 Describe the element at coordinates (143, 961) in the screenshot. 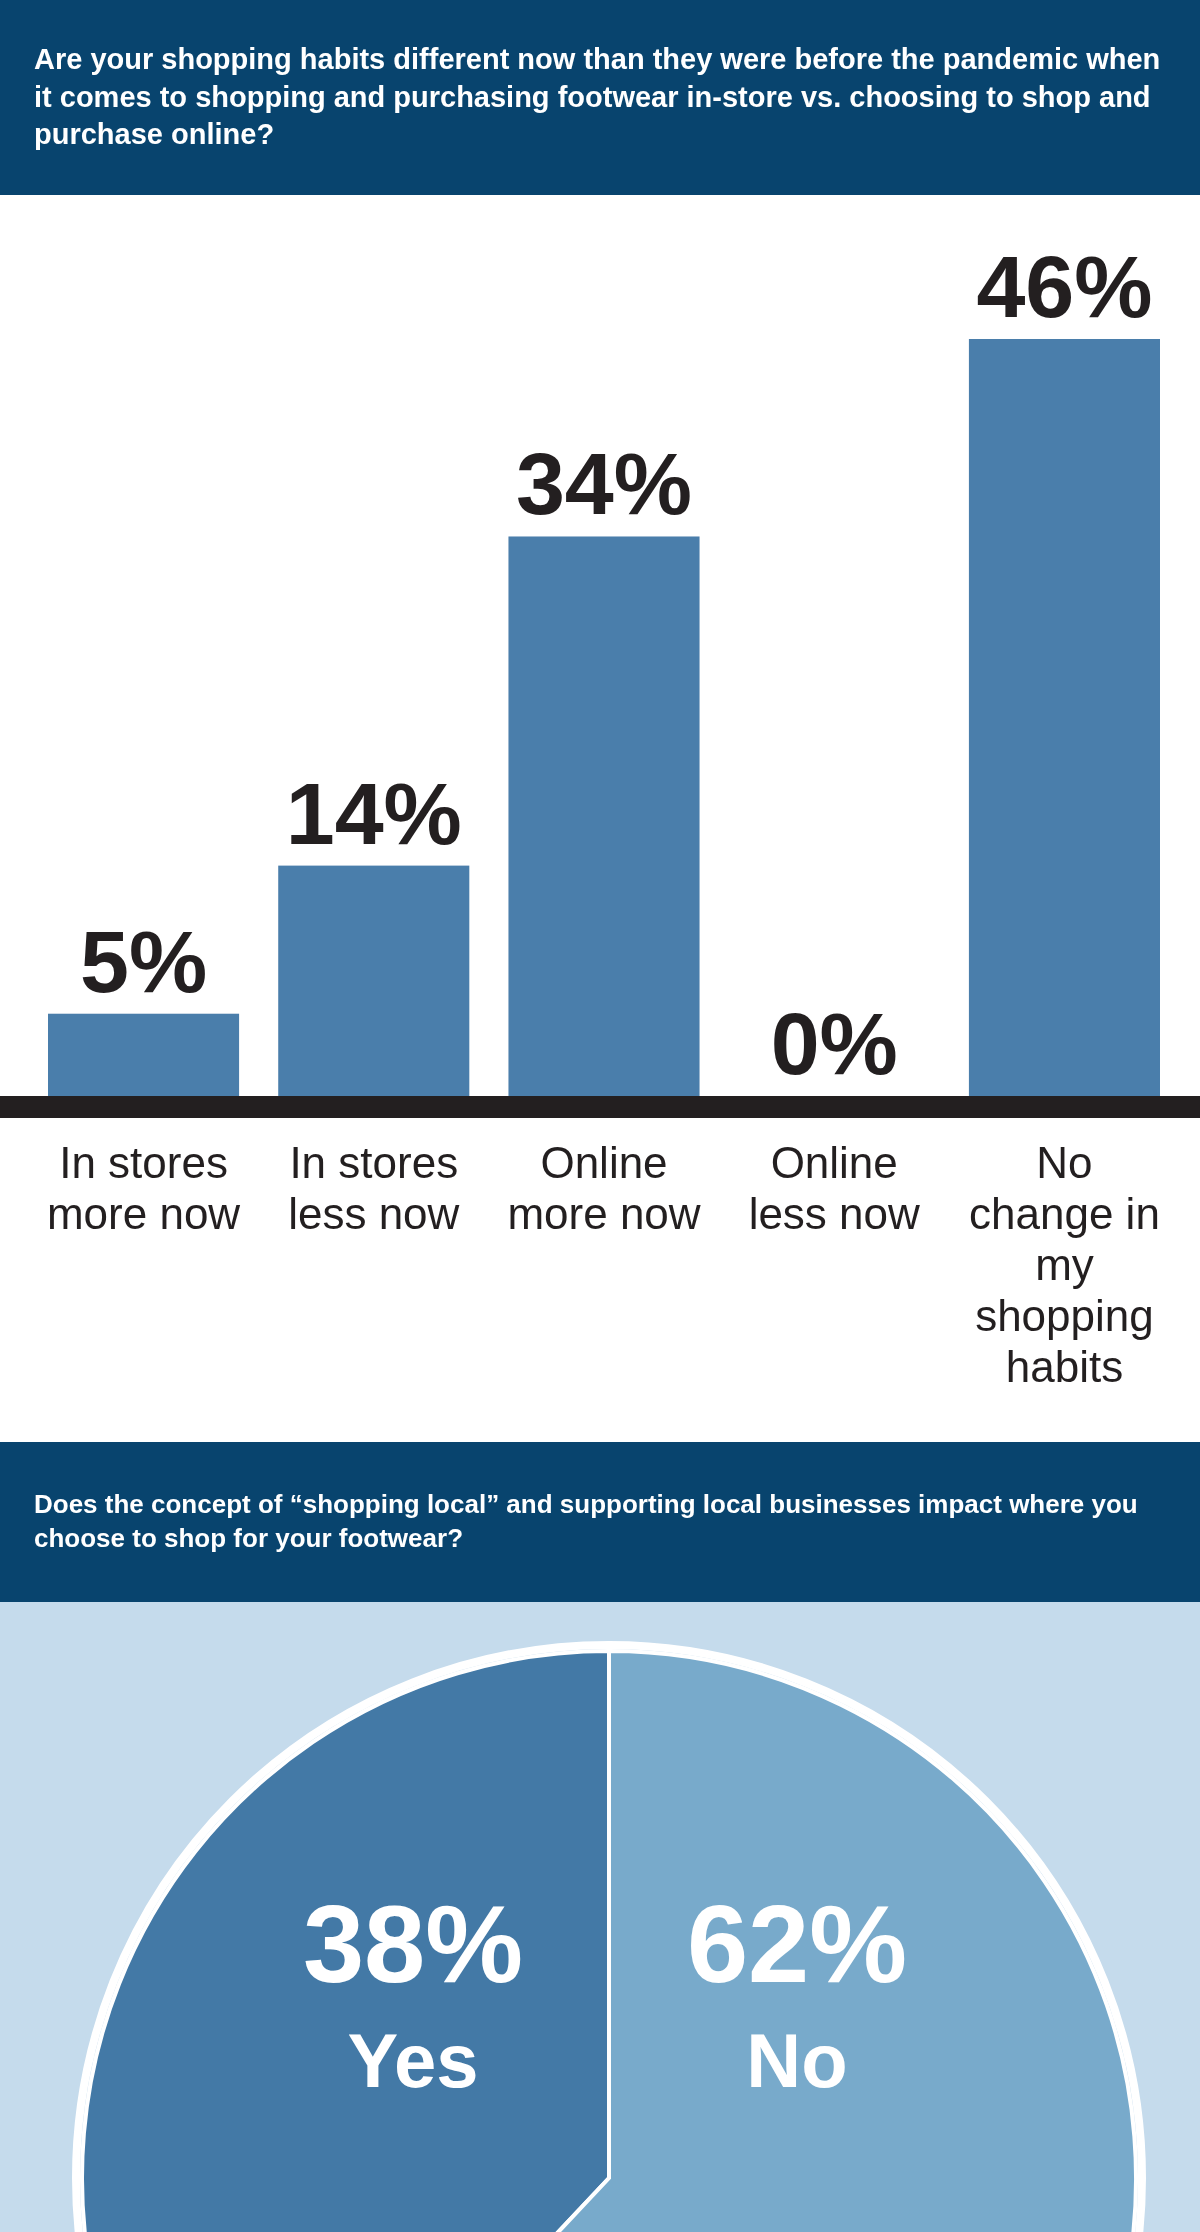

I see `data-label: 5%` at that location.